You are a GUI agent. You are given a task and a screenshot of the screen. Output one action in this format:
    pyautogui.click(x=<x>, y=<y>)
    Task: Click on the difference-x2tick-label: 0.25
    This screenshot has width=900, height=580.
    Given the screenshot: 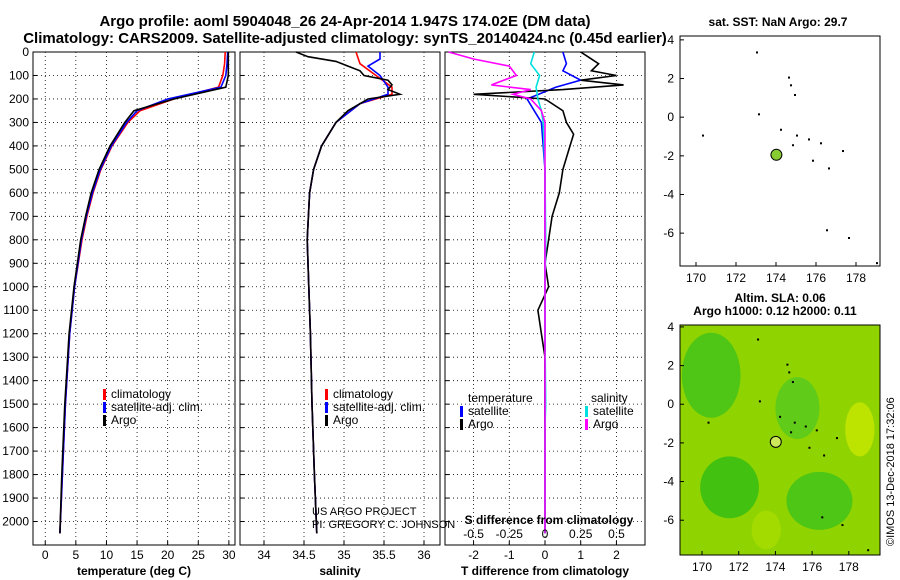 What is the action you would take?
    pyautogui.click(x=581, y=534)
    